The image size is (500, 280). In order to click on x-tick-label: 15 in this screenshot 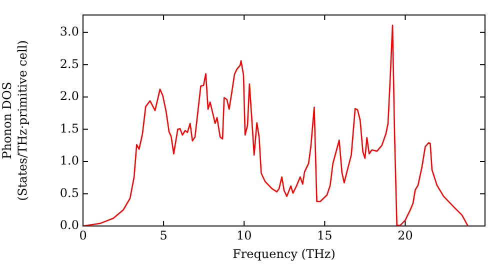, I will do `click(324, 235)`.